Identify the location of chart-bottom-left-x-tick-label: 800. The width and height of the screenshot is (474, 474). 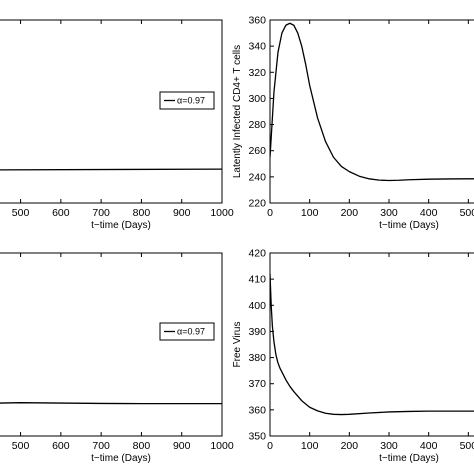
(142, 446).